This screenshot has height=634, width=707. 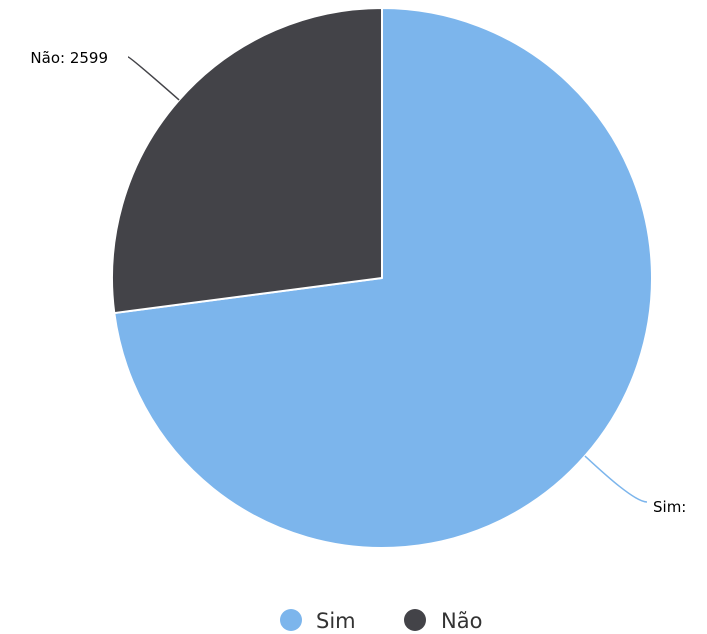 What do you see at coordinates (461, 621) in the screenshot?
I see `legend-label-nao: Não` at bounding box center [461, 621].